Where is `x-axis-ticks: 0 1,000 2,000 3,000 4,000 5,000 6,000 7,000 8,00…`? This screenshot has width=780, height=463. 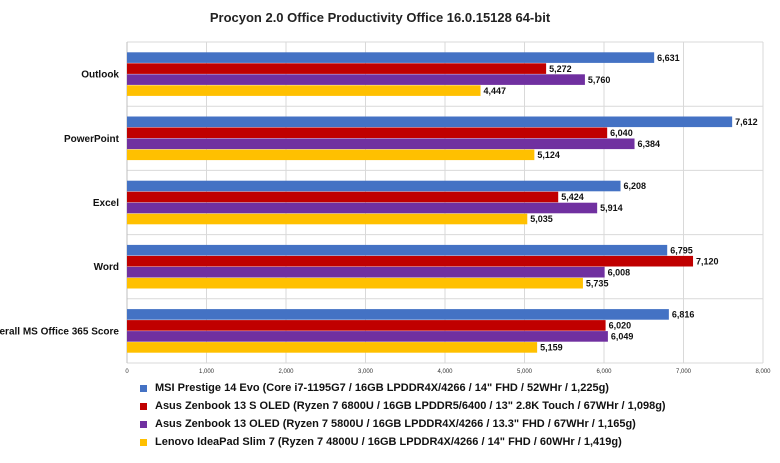
x-axis-ticks: 0 1,000 2,000 3,000 4,000 5,000 6,000 7,000 8,00… is located at coordinates (448, 372).